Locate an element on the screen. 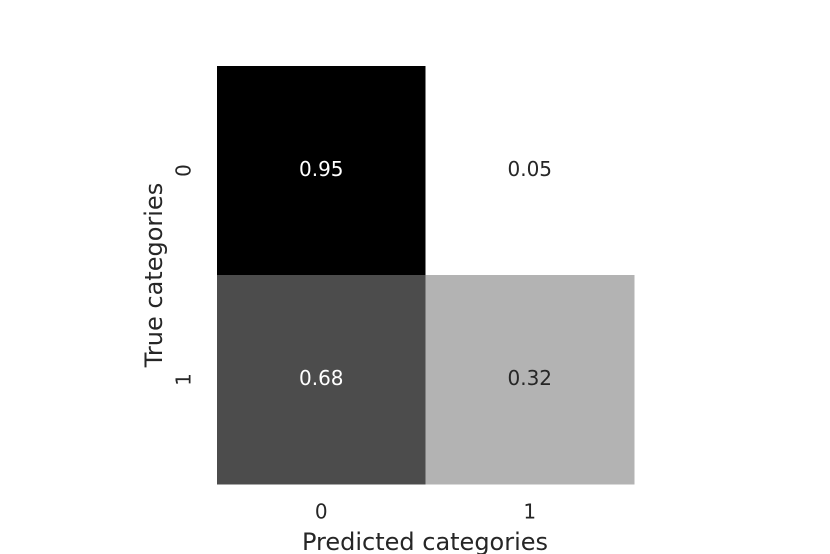 The image size is (830, 554). cell-label: 0.32 is located at coordinates (529, 378).